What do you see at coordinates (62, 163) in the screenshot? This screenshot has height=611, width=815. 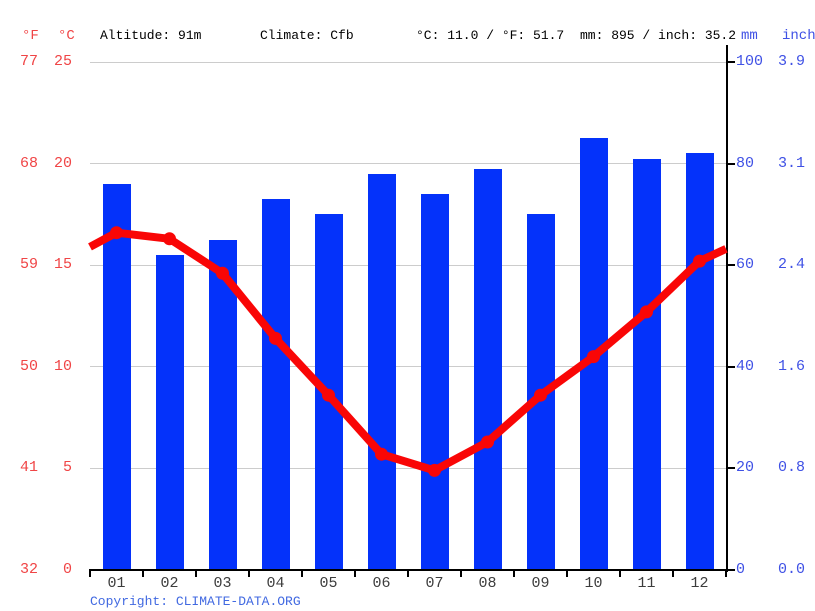 I see `ytick-celsius: 20` at bounding box center [62, 163].